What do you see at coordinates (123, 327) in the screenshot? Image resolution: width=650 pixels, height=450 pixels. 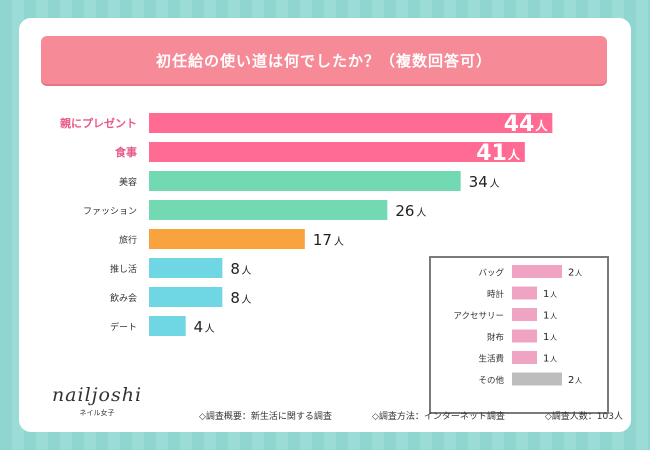 I see `category-label: デート` at bounding box center [123, 327].